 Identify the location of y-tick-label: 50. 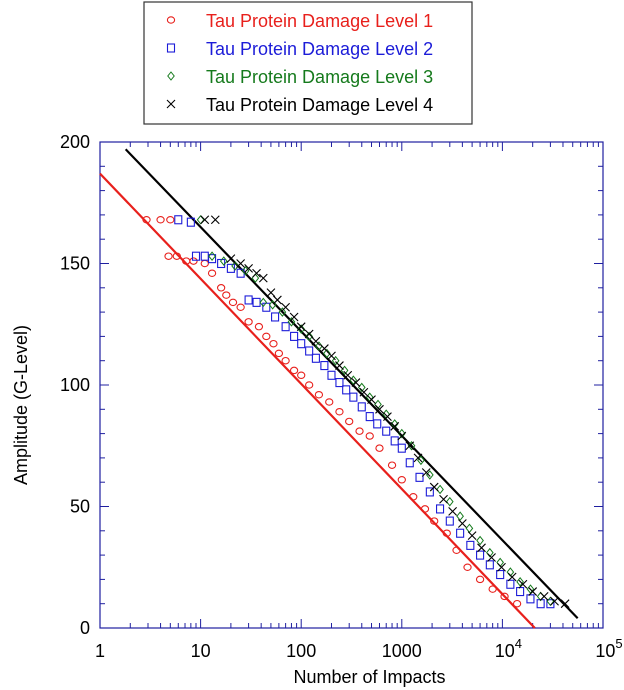
(80, 507).